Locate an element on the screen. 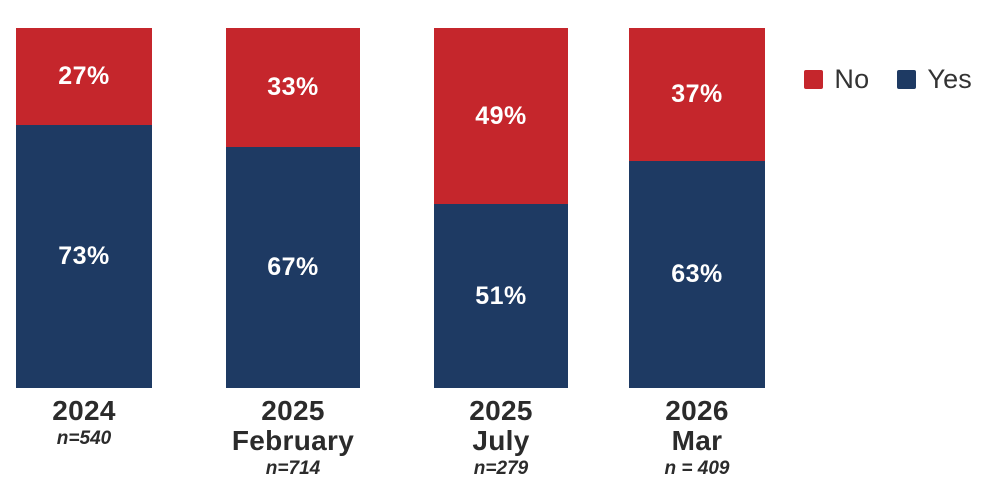  bar-2024: 27% 73% is located at coordinates (84, 208).